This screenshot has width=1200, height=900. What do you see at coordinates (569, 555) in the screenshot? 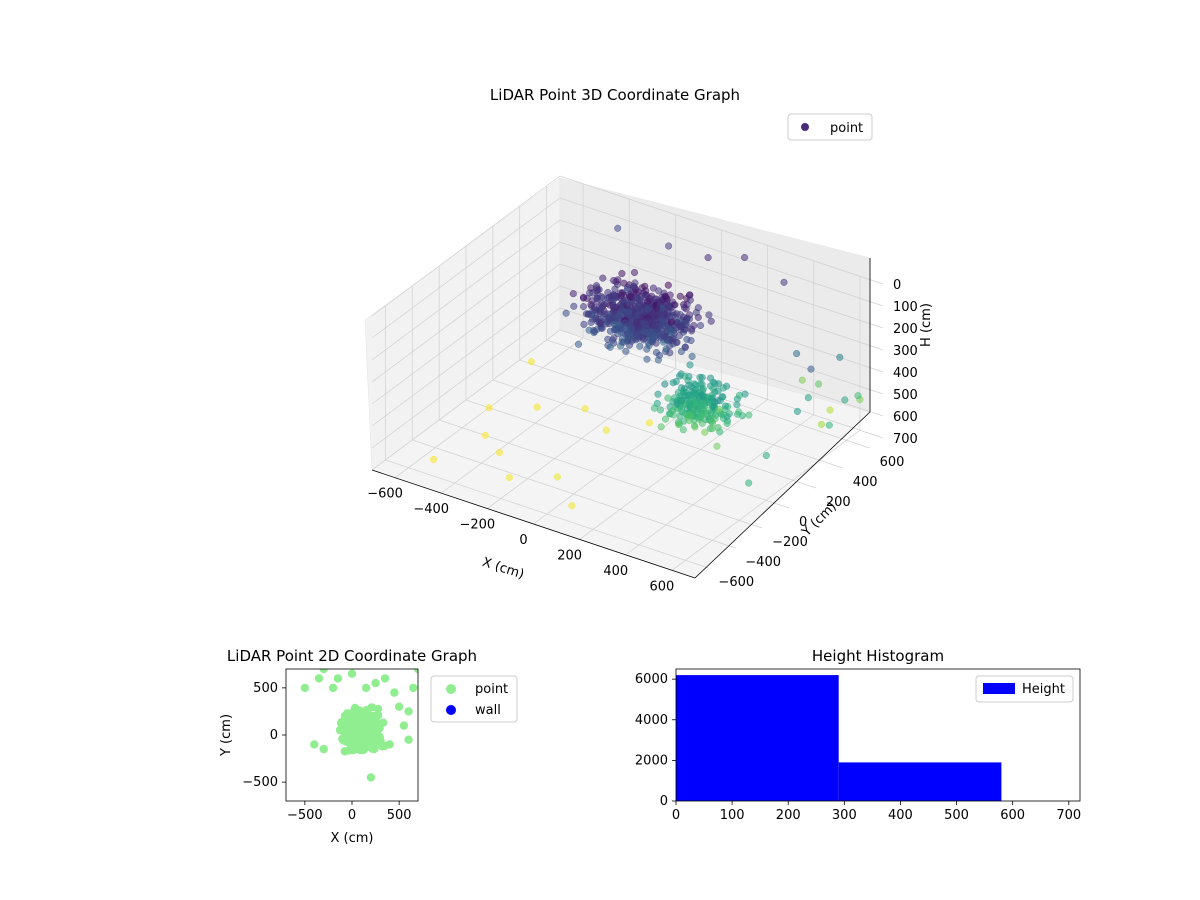
I see `x-tick-label-3d: 200` at bounding box center [569, 555].